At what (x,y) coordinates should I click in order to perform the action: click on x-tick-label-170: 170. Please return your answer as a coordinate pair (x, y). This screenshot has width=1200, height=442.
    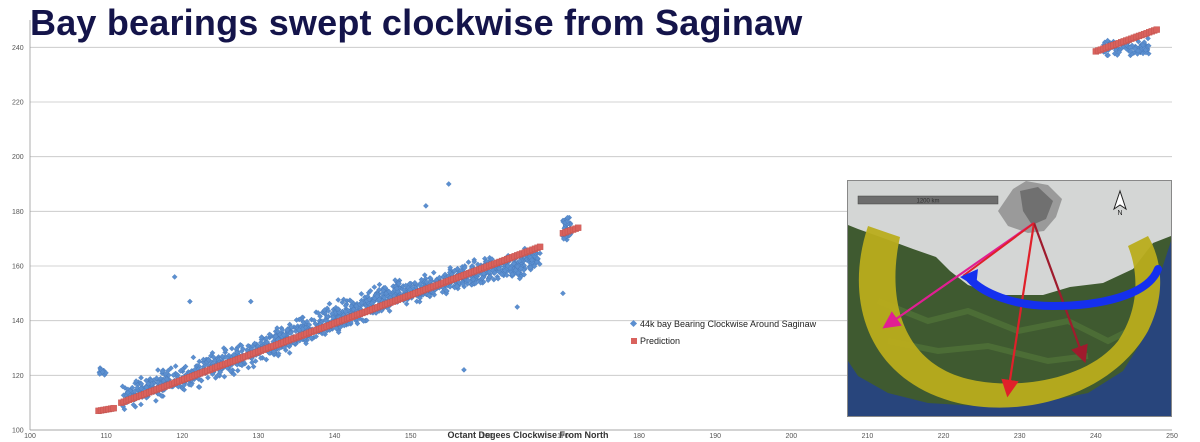
    Looking at the image, I should click on (563, 436).